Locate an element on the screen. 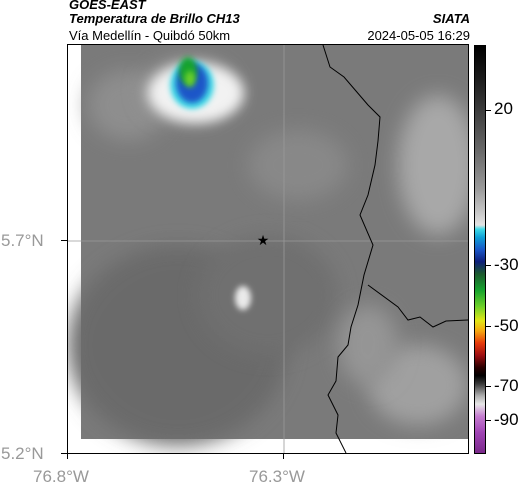 This screenshot has width=526, height=491. colorbar-label: 20 is located at coordinates (503, 108).